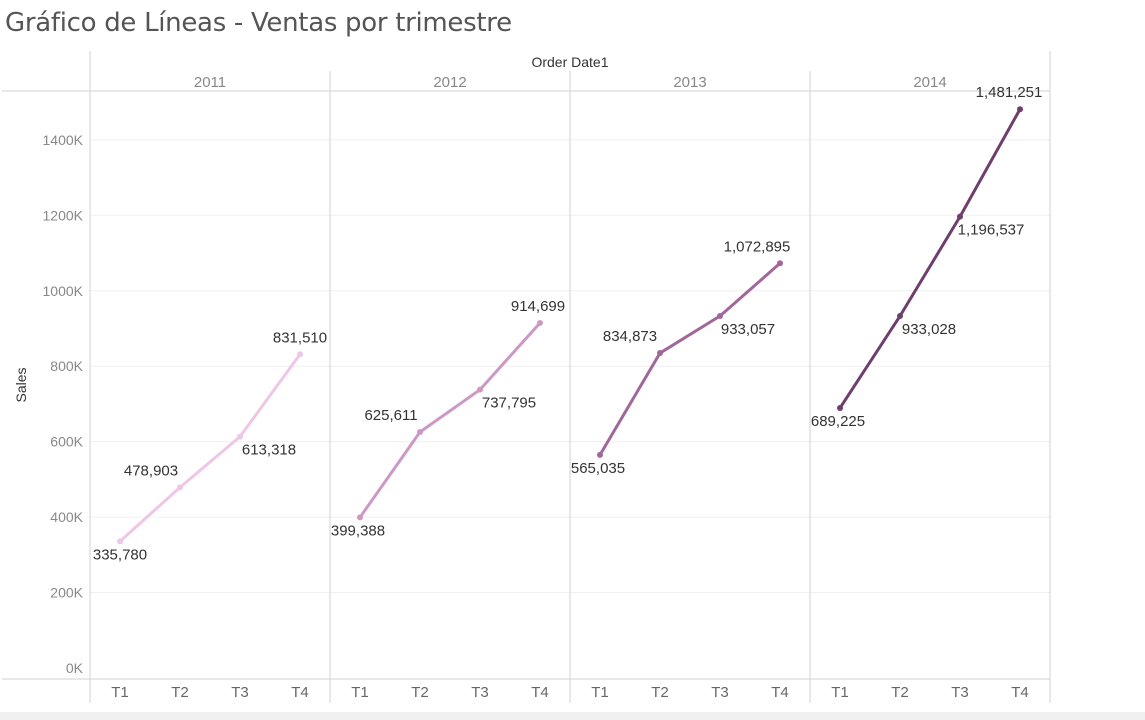  What do you see at coordinates (509, 403) in the screenshot?
I see `data-label: 737,795` at bounding box center [509, 403].